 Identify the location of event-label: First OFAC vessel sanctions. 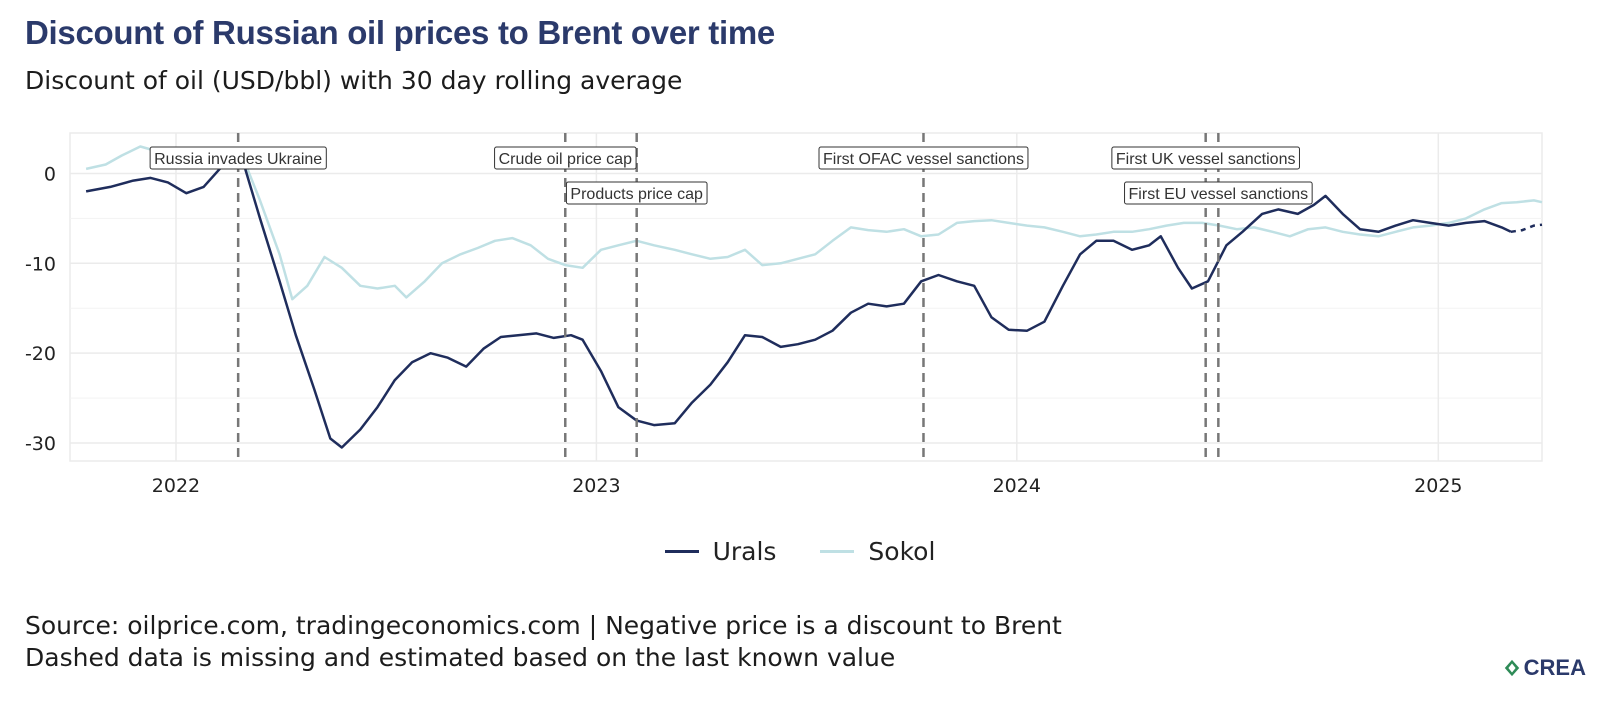
(923, 159).